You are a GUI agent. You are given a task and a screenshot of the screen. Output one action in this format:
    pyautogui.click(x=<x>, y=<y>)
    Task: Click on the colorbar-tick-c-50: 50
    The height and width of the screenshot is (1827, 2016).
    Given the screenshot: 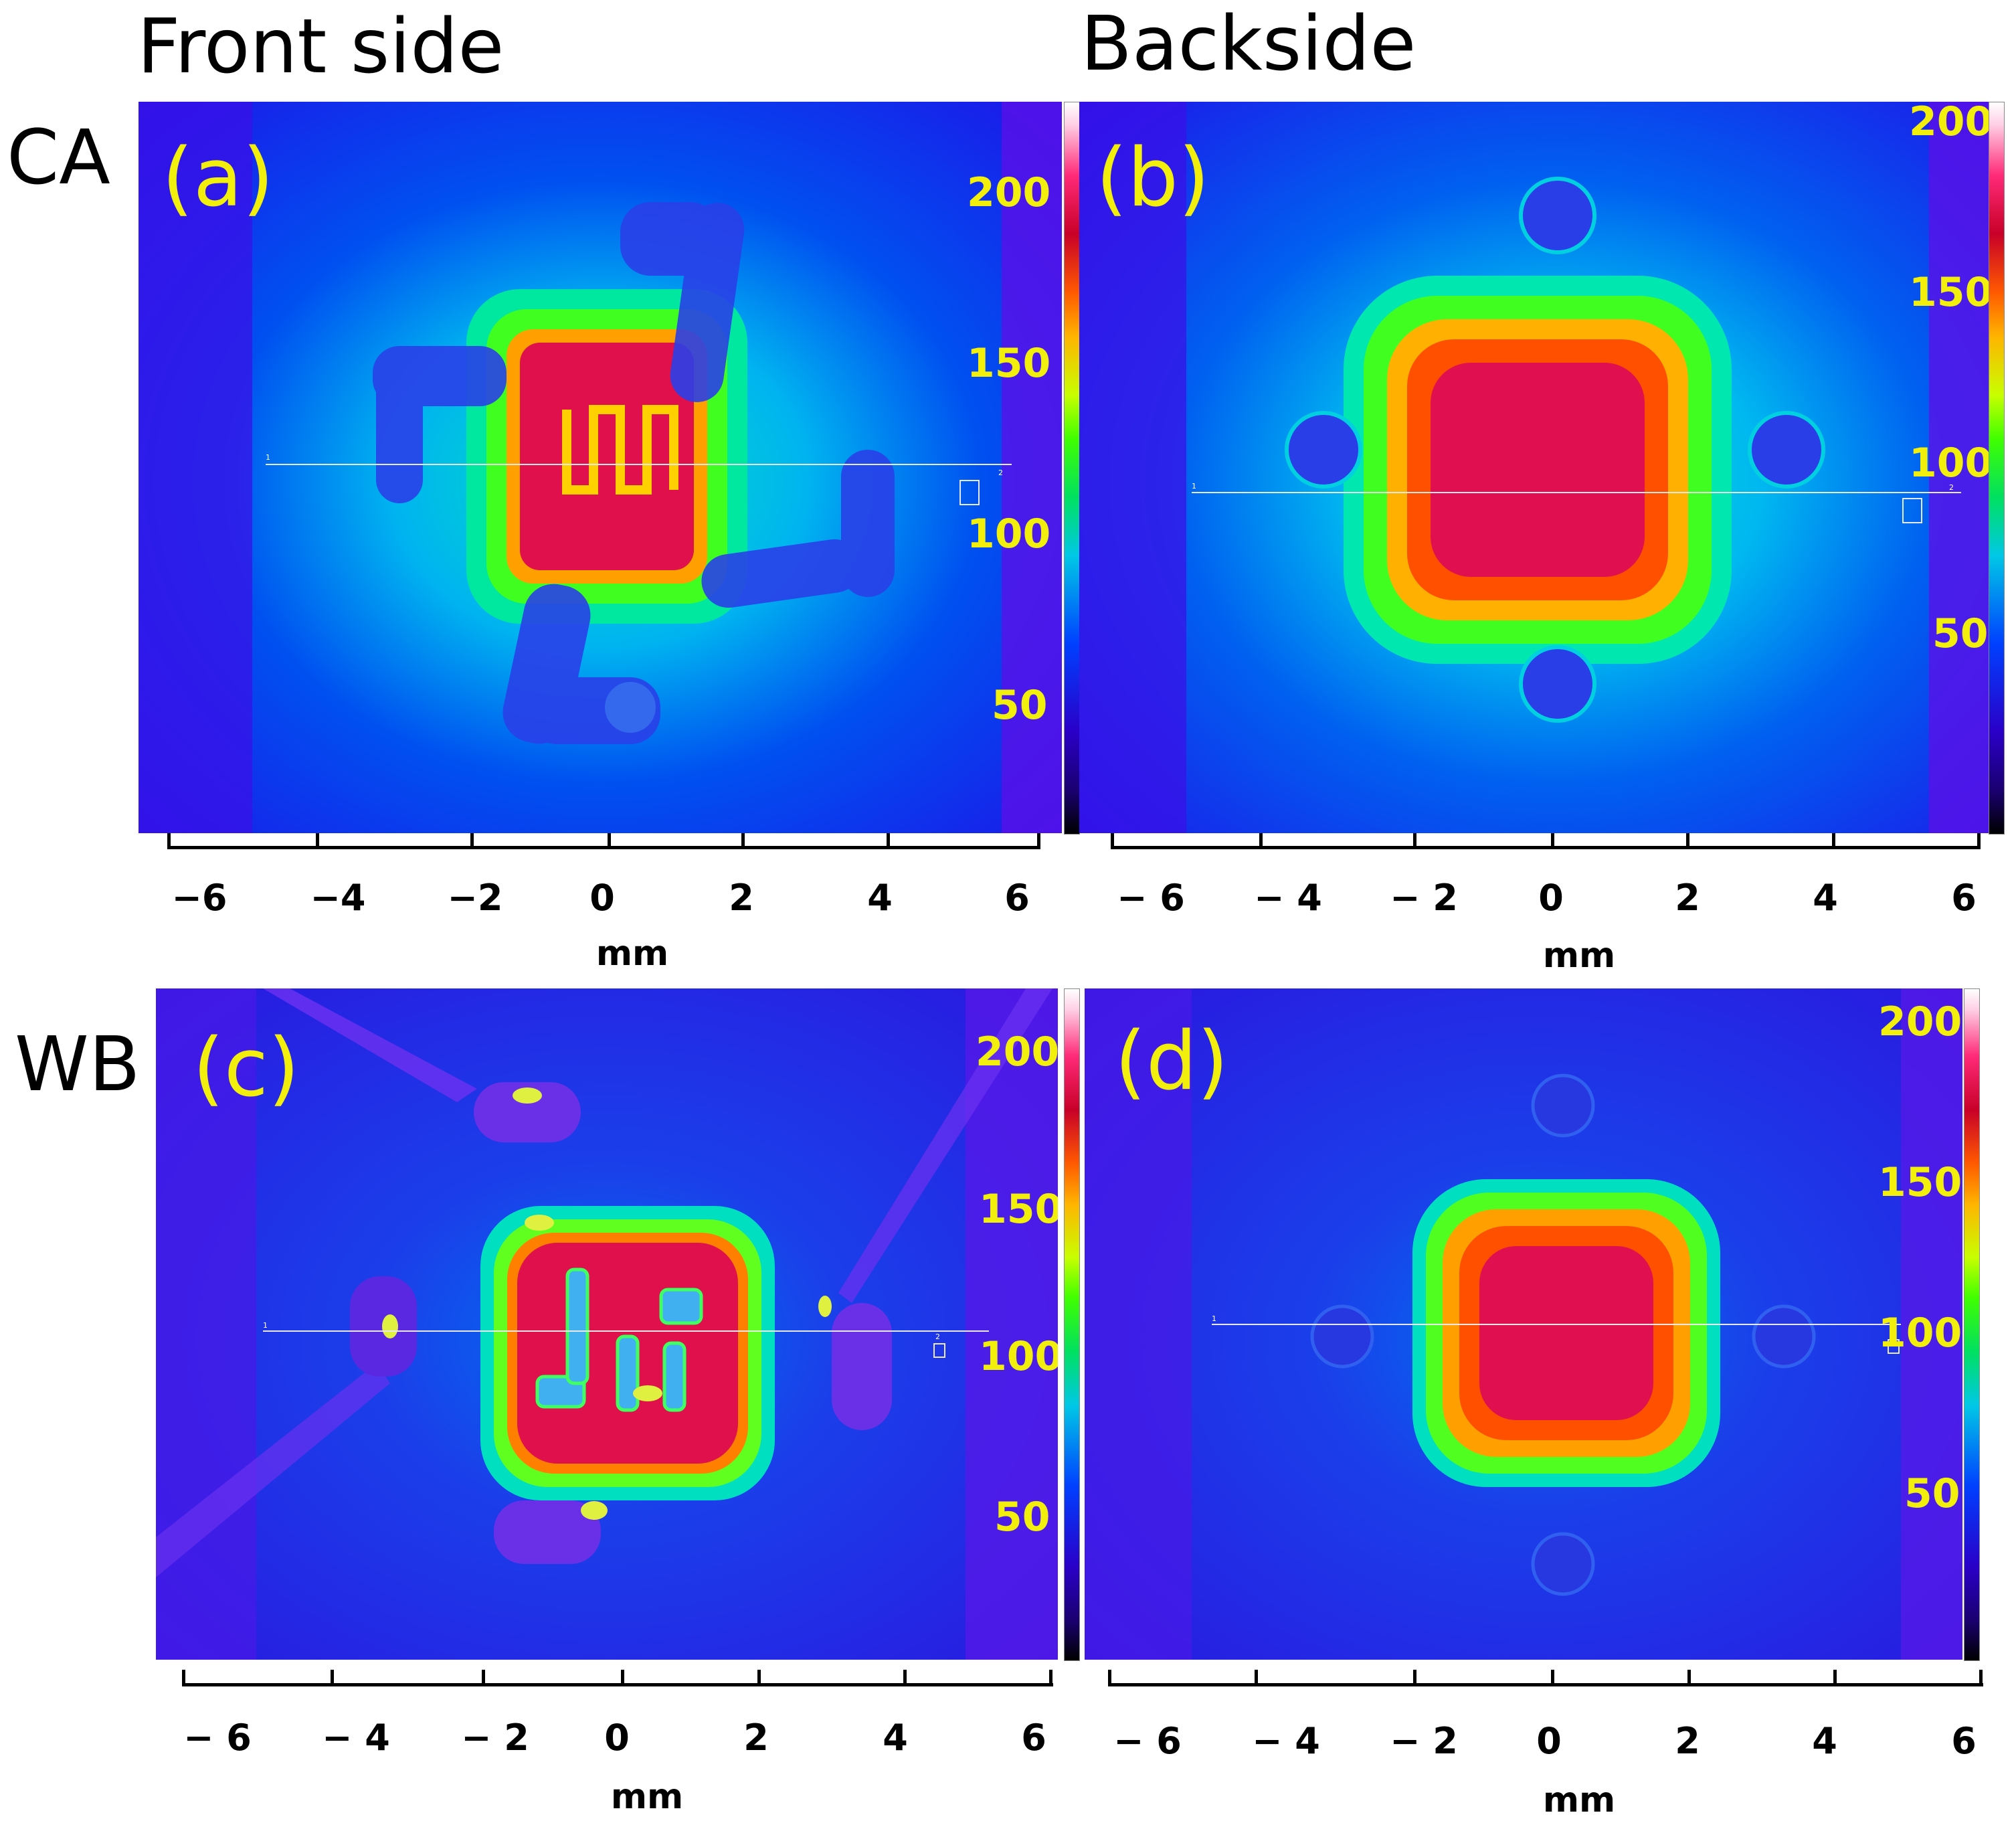 What is the action you would take?
    pyautogui.click(x=1022, y=1517)
    